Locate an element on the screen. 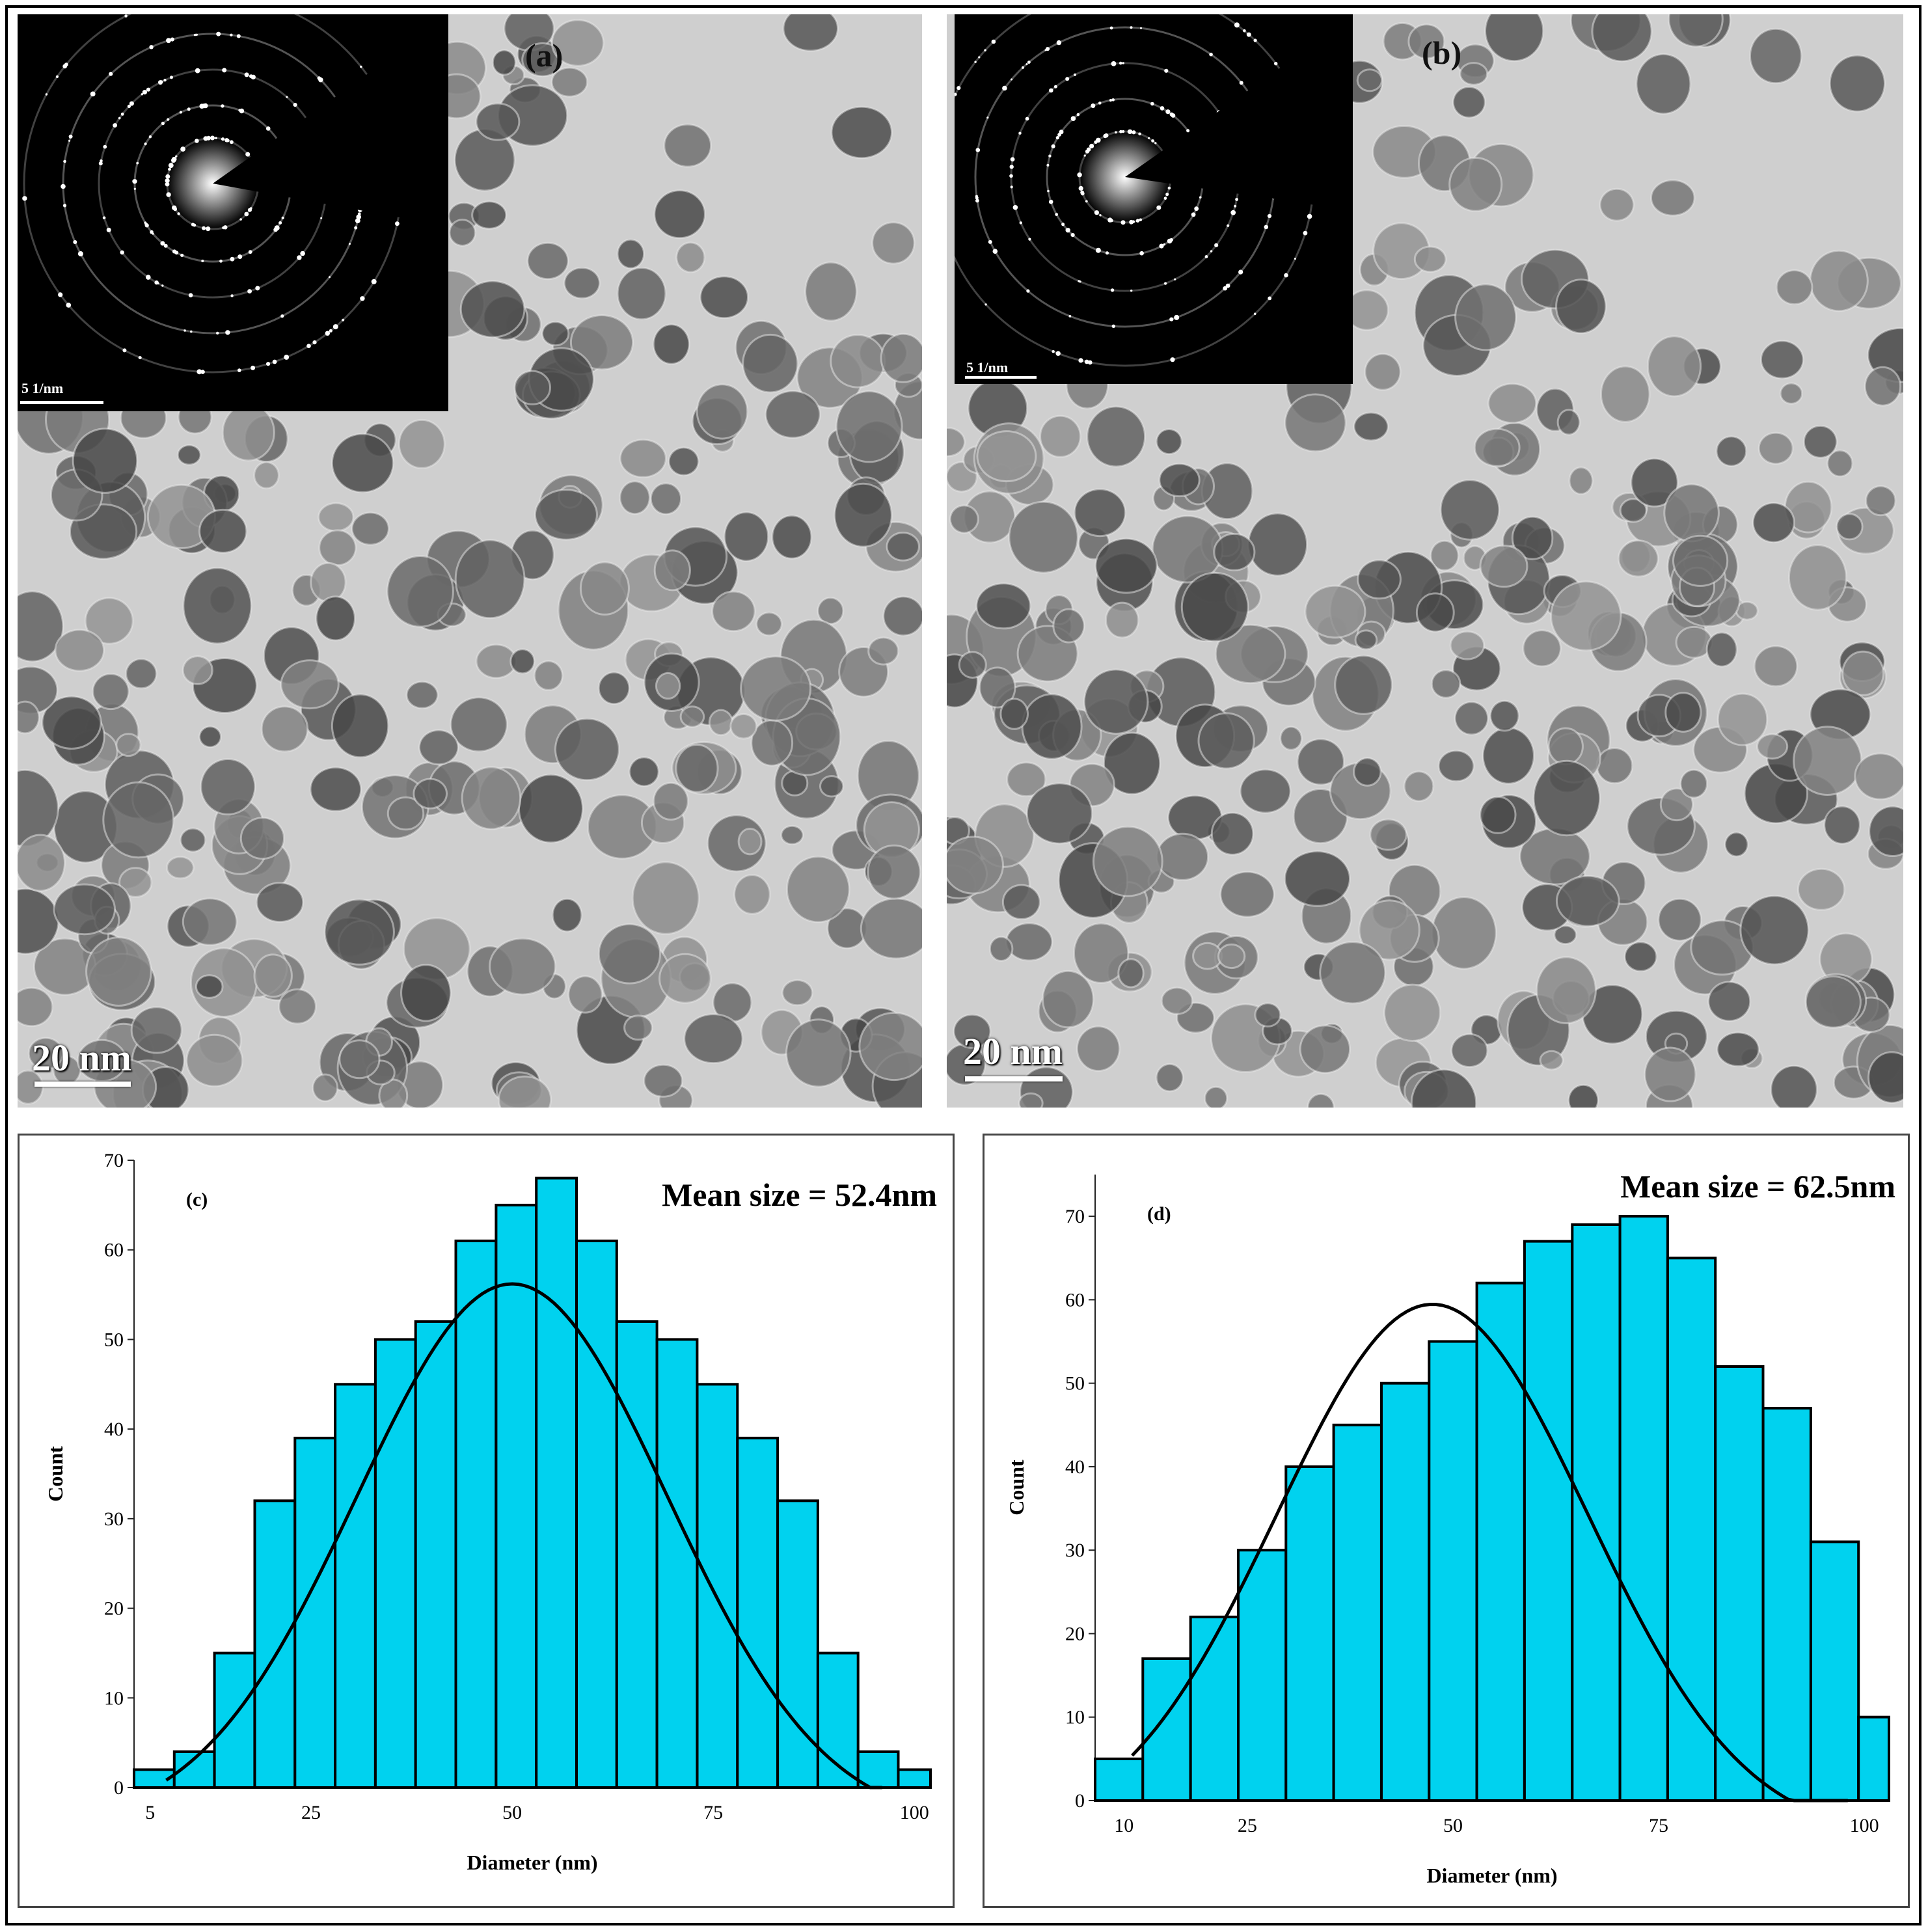 The height and width of the screenshot is (1932, 1928). x-tick-label: 50 is located at coordinates (512, 1812).